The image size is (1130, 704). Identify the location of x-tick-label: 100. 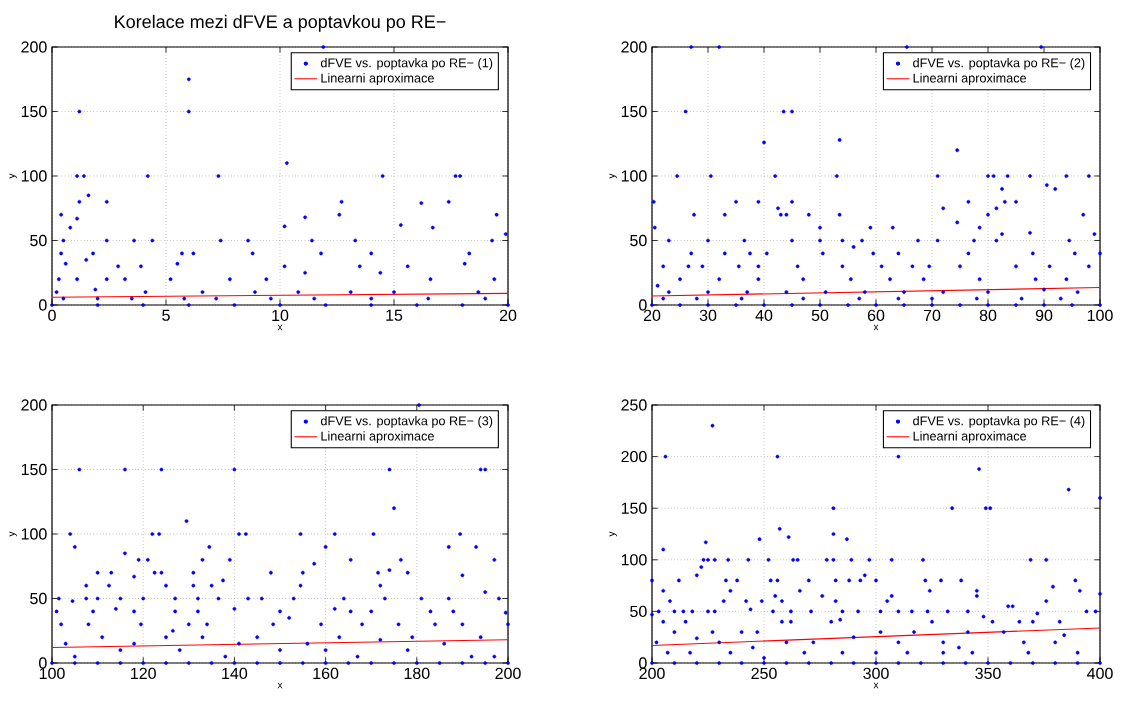
(1100, 315).